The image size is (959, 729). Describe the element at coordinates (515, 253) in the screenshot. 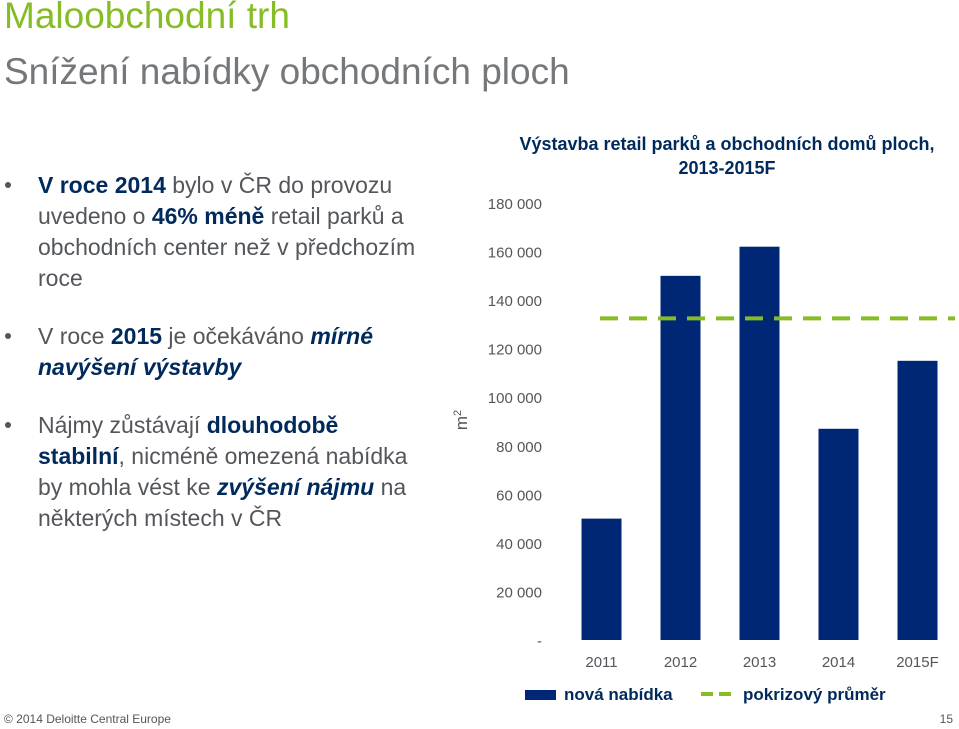

I see `y-tick-label: 160 000` at that location.